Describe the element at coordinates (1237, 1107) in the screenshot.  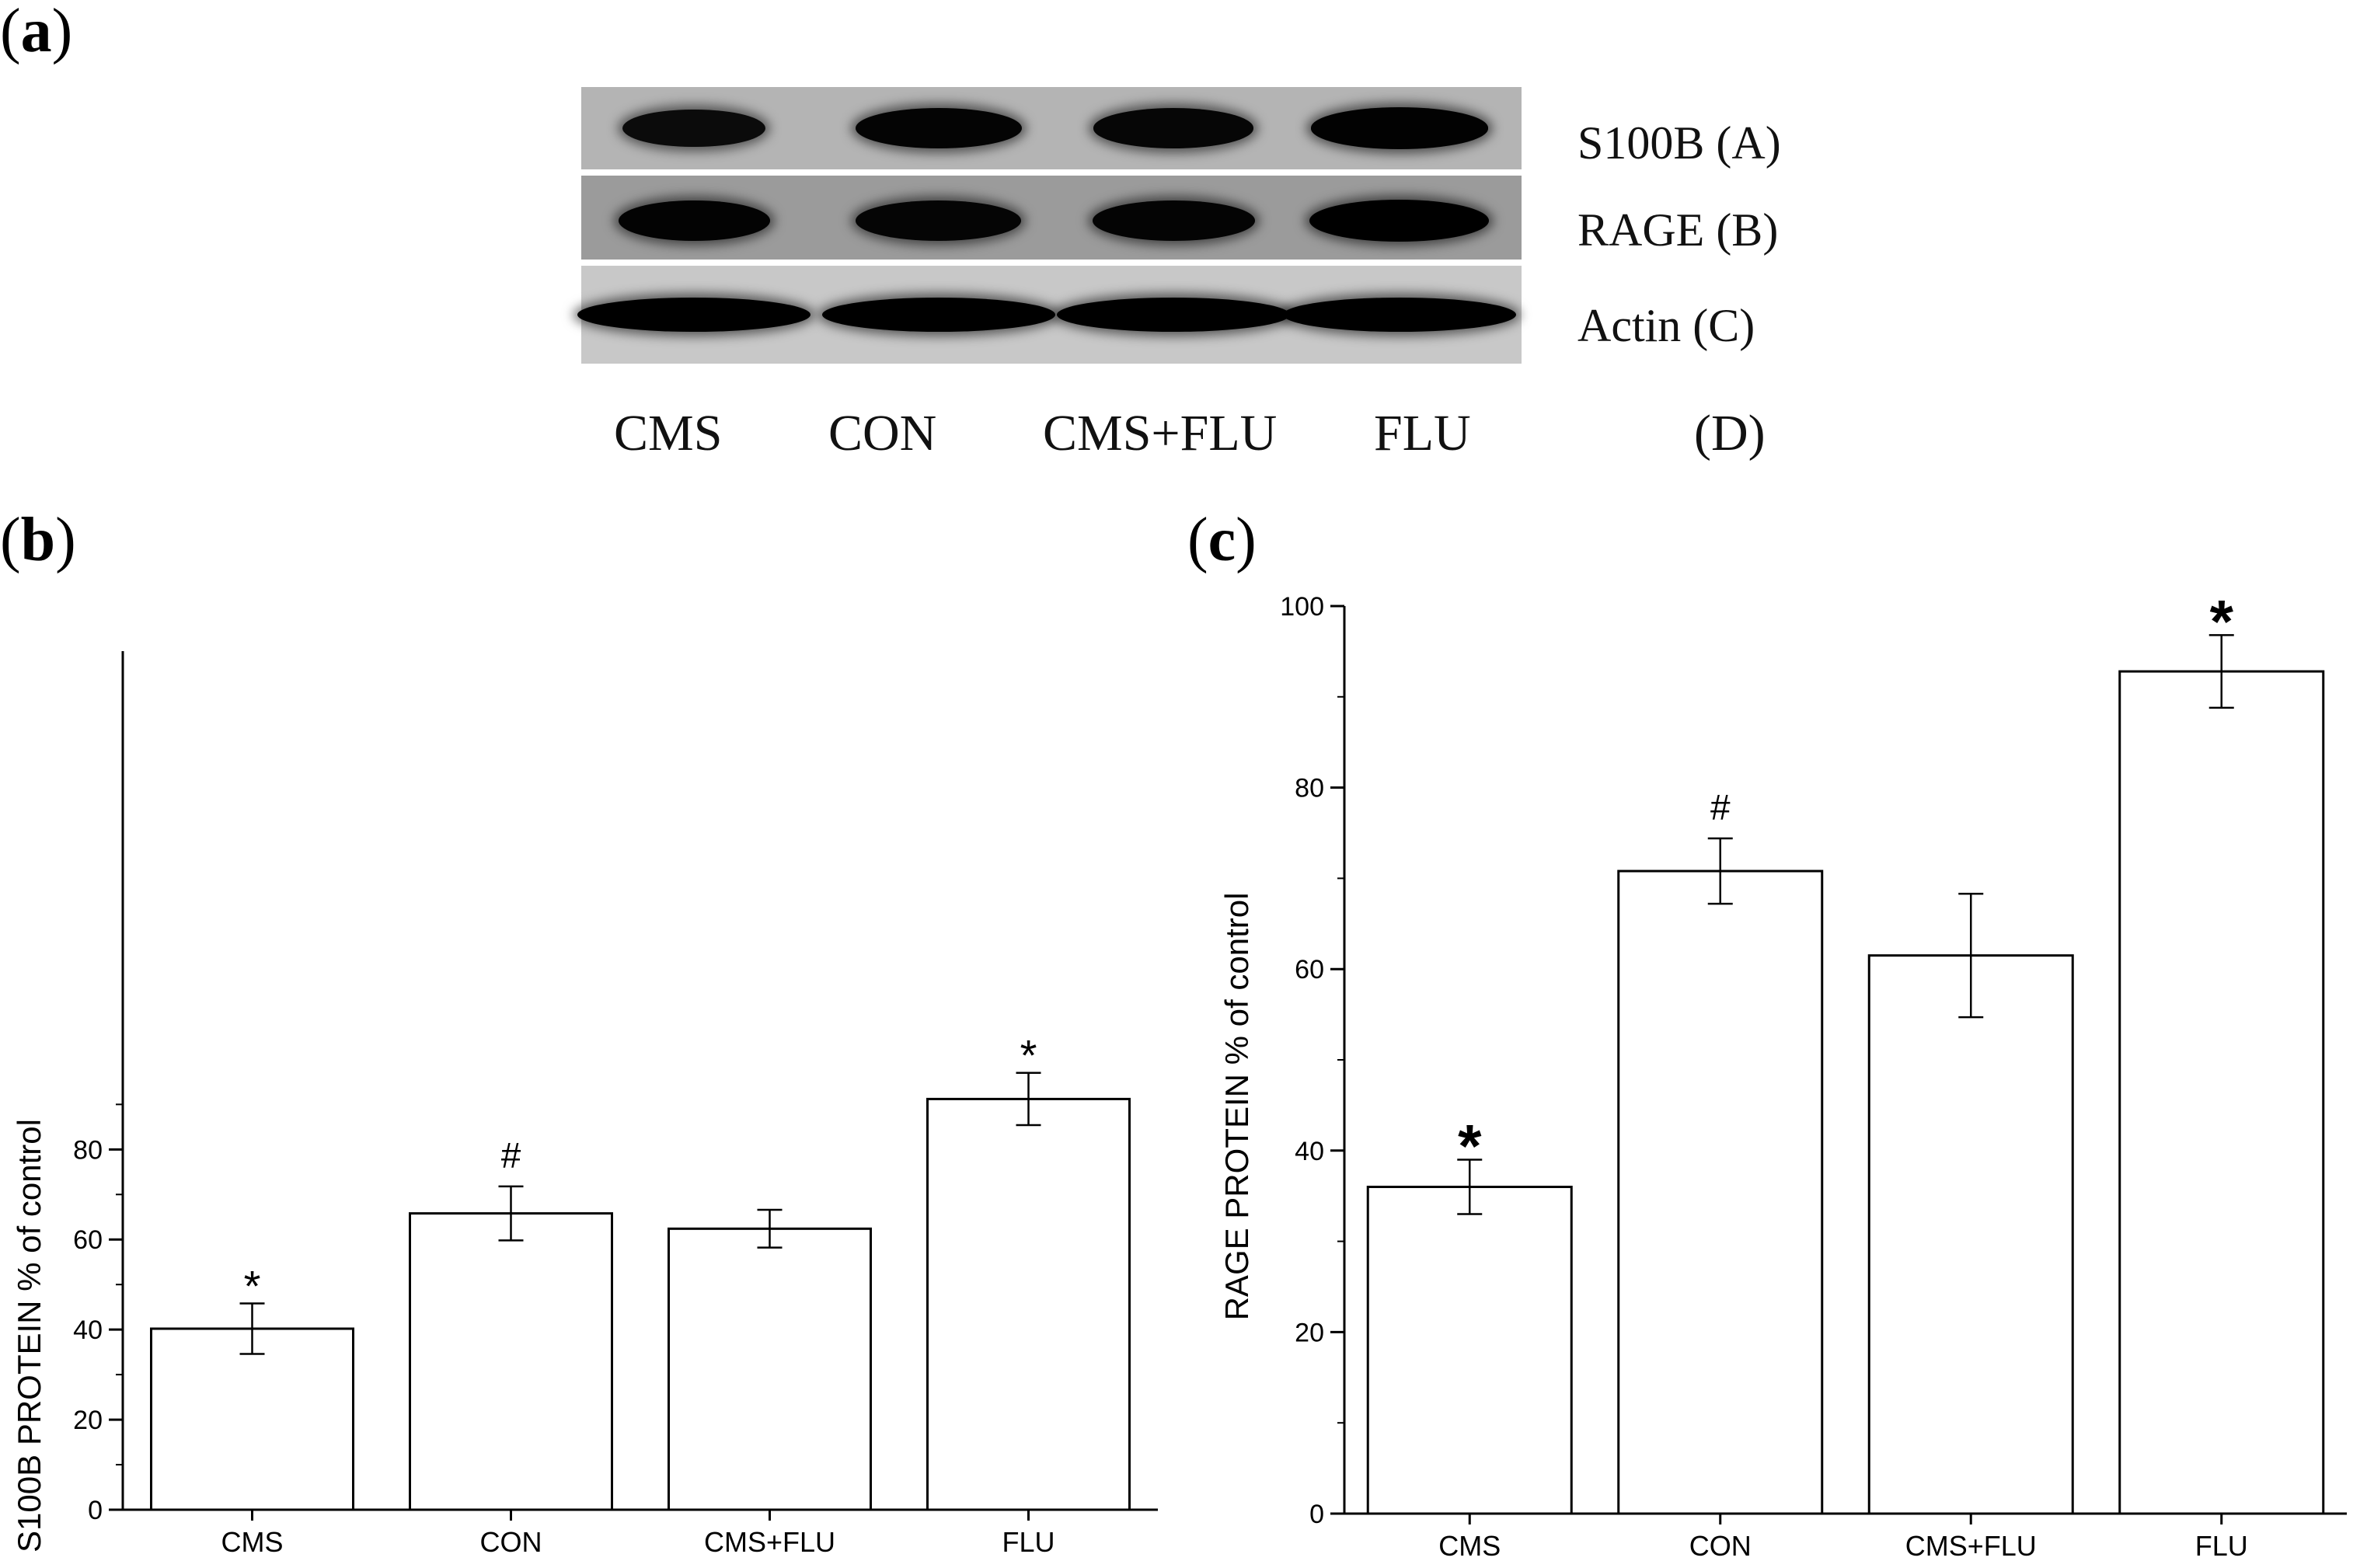
I see `y-axis-label: RAGE PROTEIN % of control` at that location.